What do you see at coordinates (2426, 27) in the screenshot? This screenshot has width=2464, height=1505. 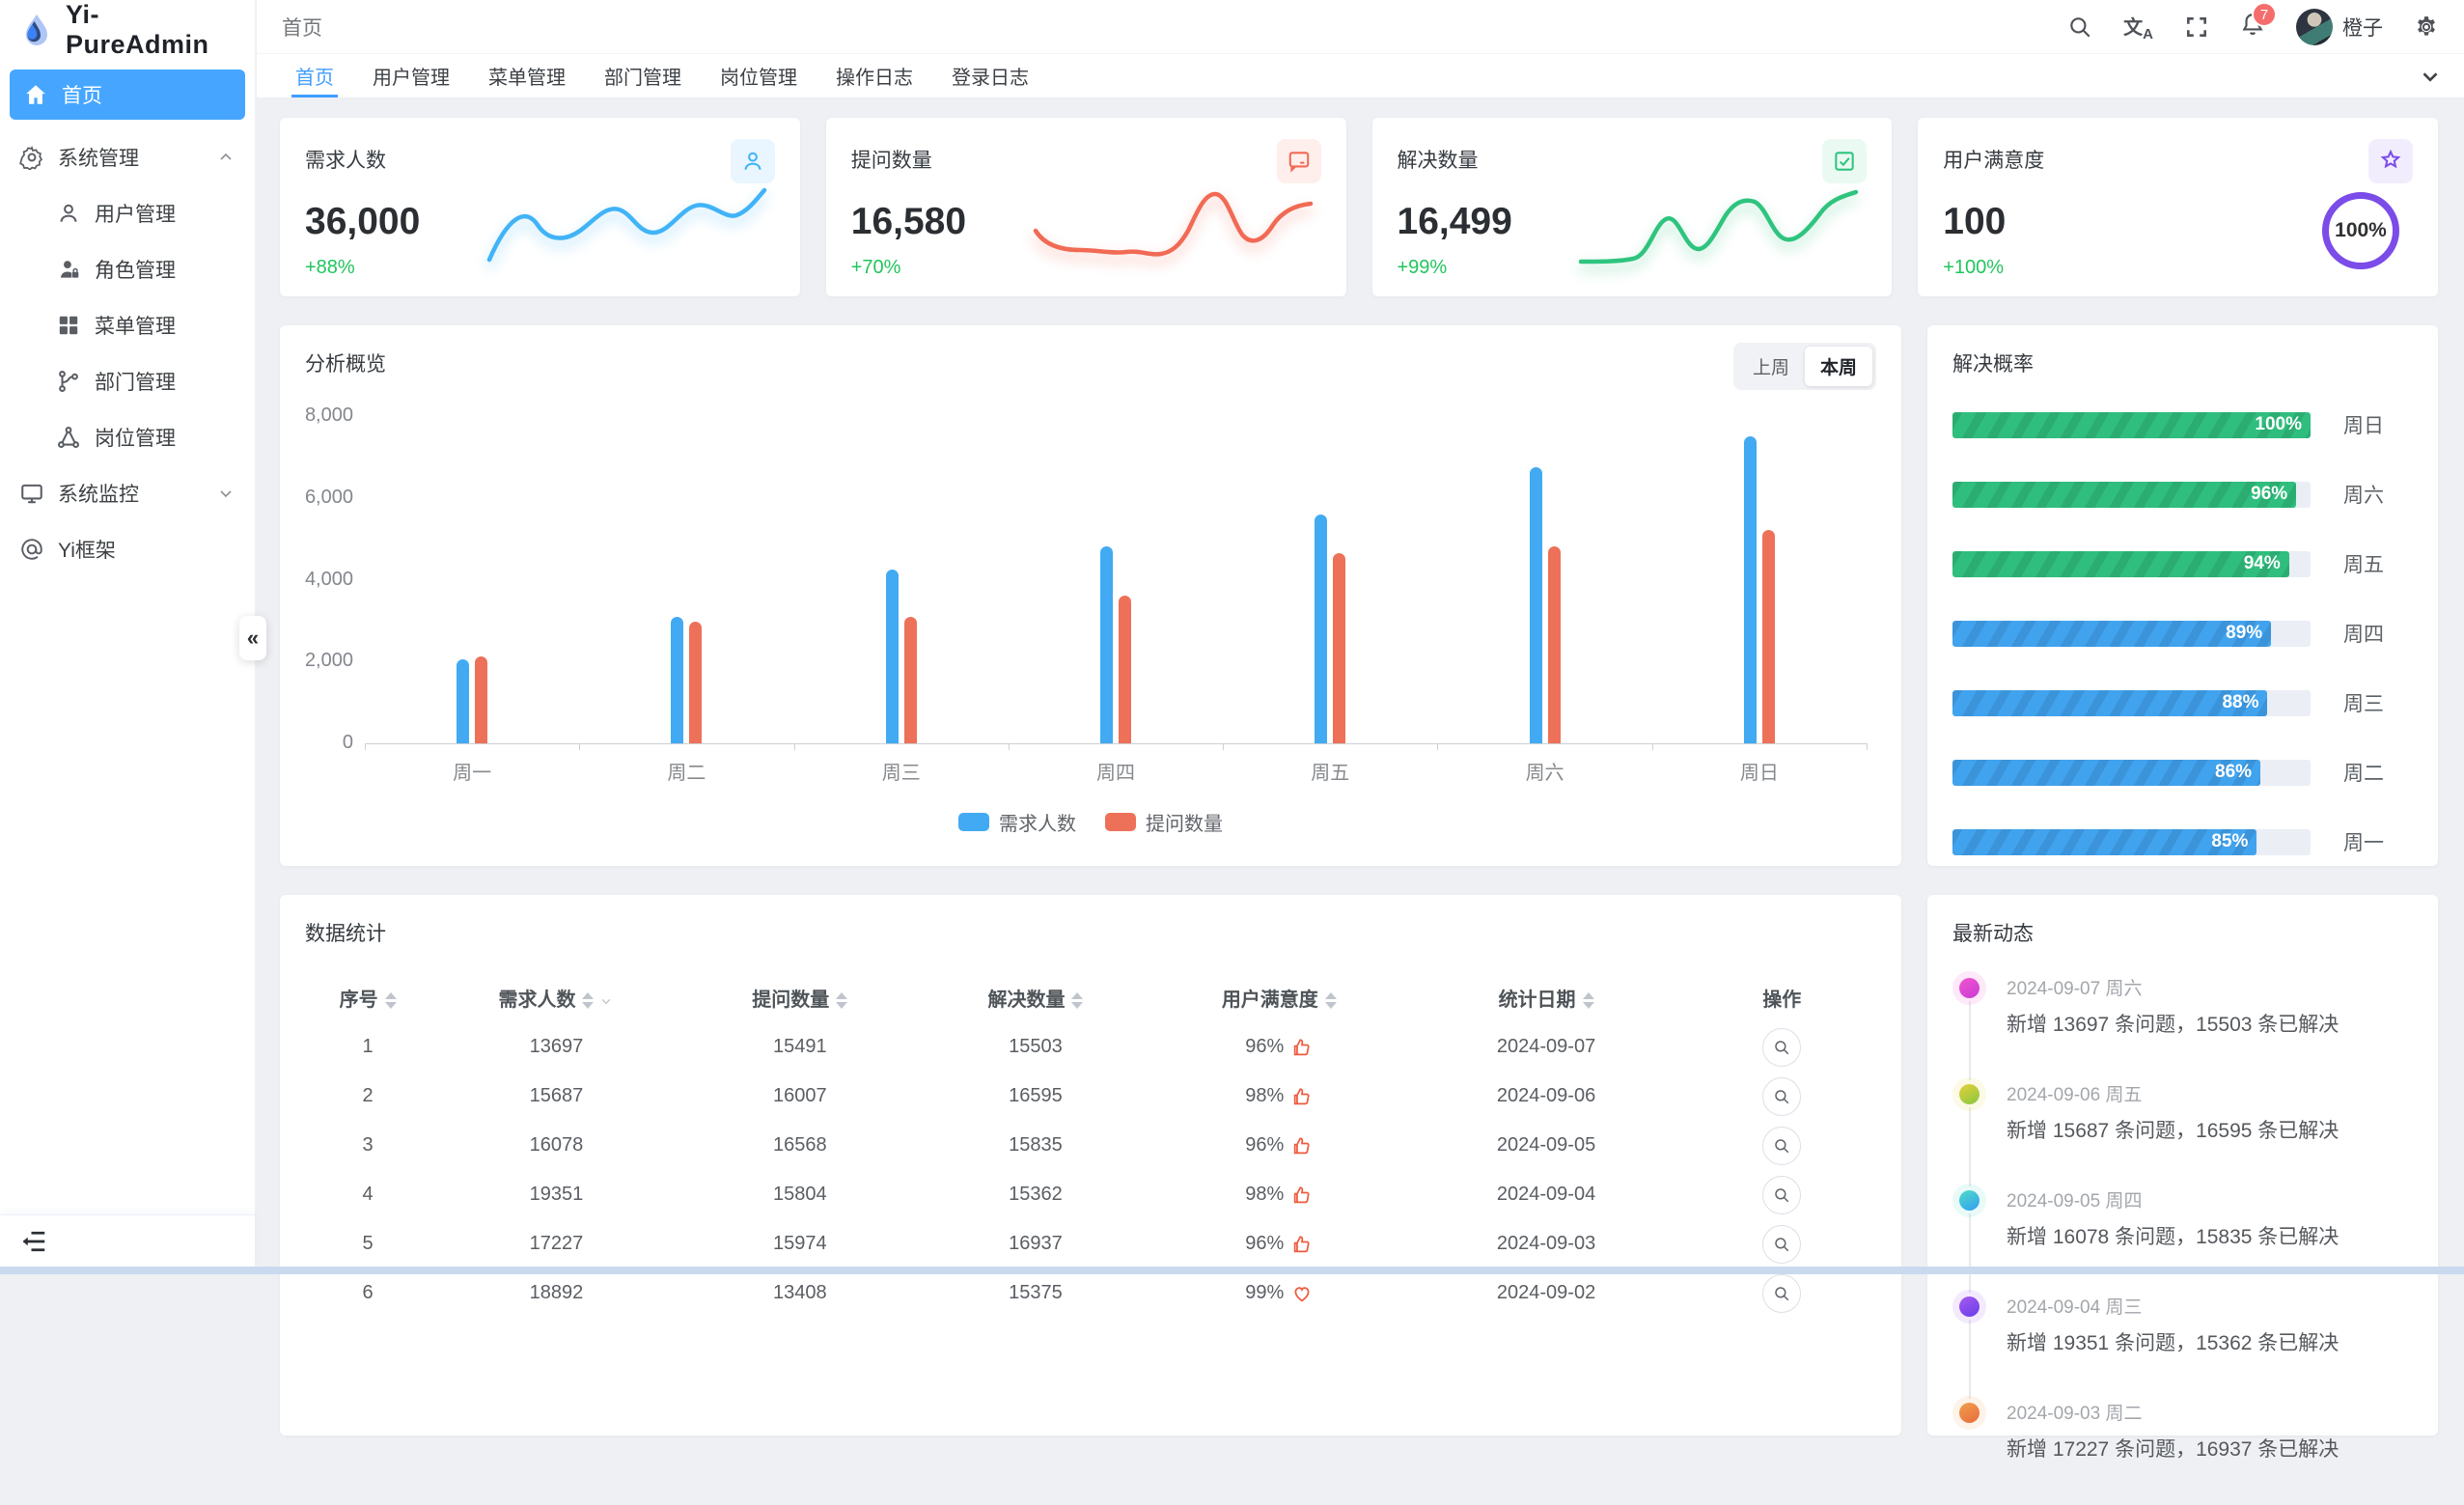 I see `settings-gear-icon` at bounding box center [2426, 27].